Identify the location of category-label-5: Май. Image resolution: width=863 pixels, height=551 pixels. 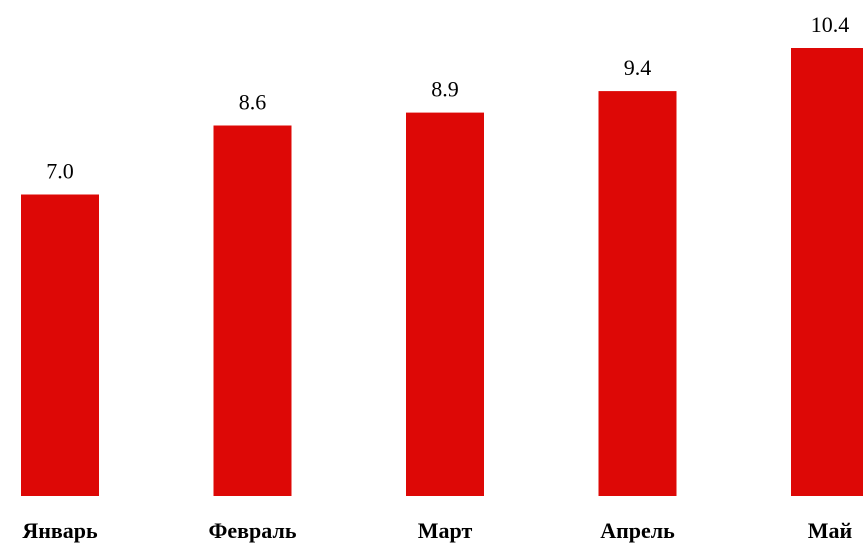
(830, 530).